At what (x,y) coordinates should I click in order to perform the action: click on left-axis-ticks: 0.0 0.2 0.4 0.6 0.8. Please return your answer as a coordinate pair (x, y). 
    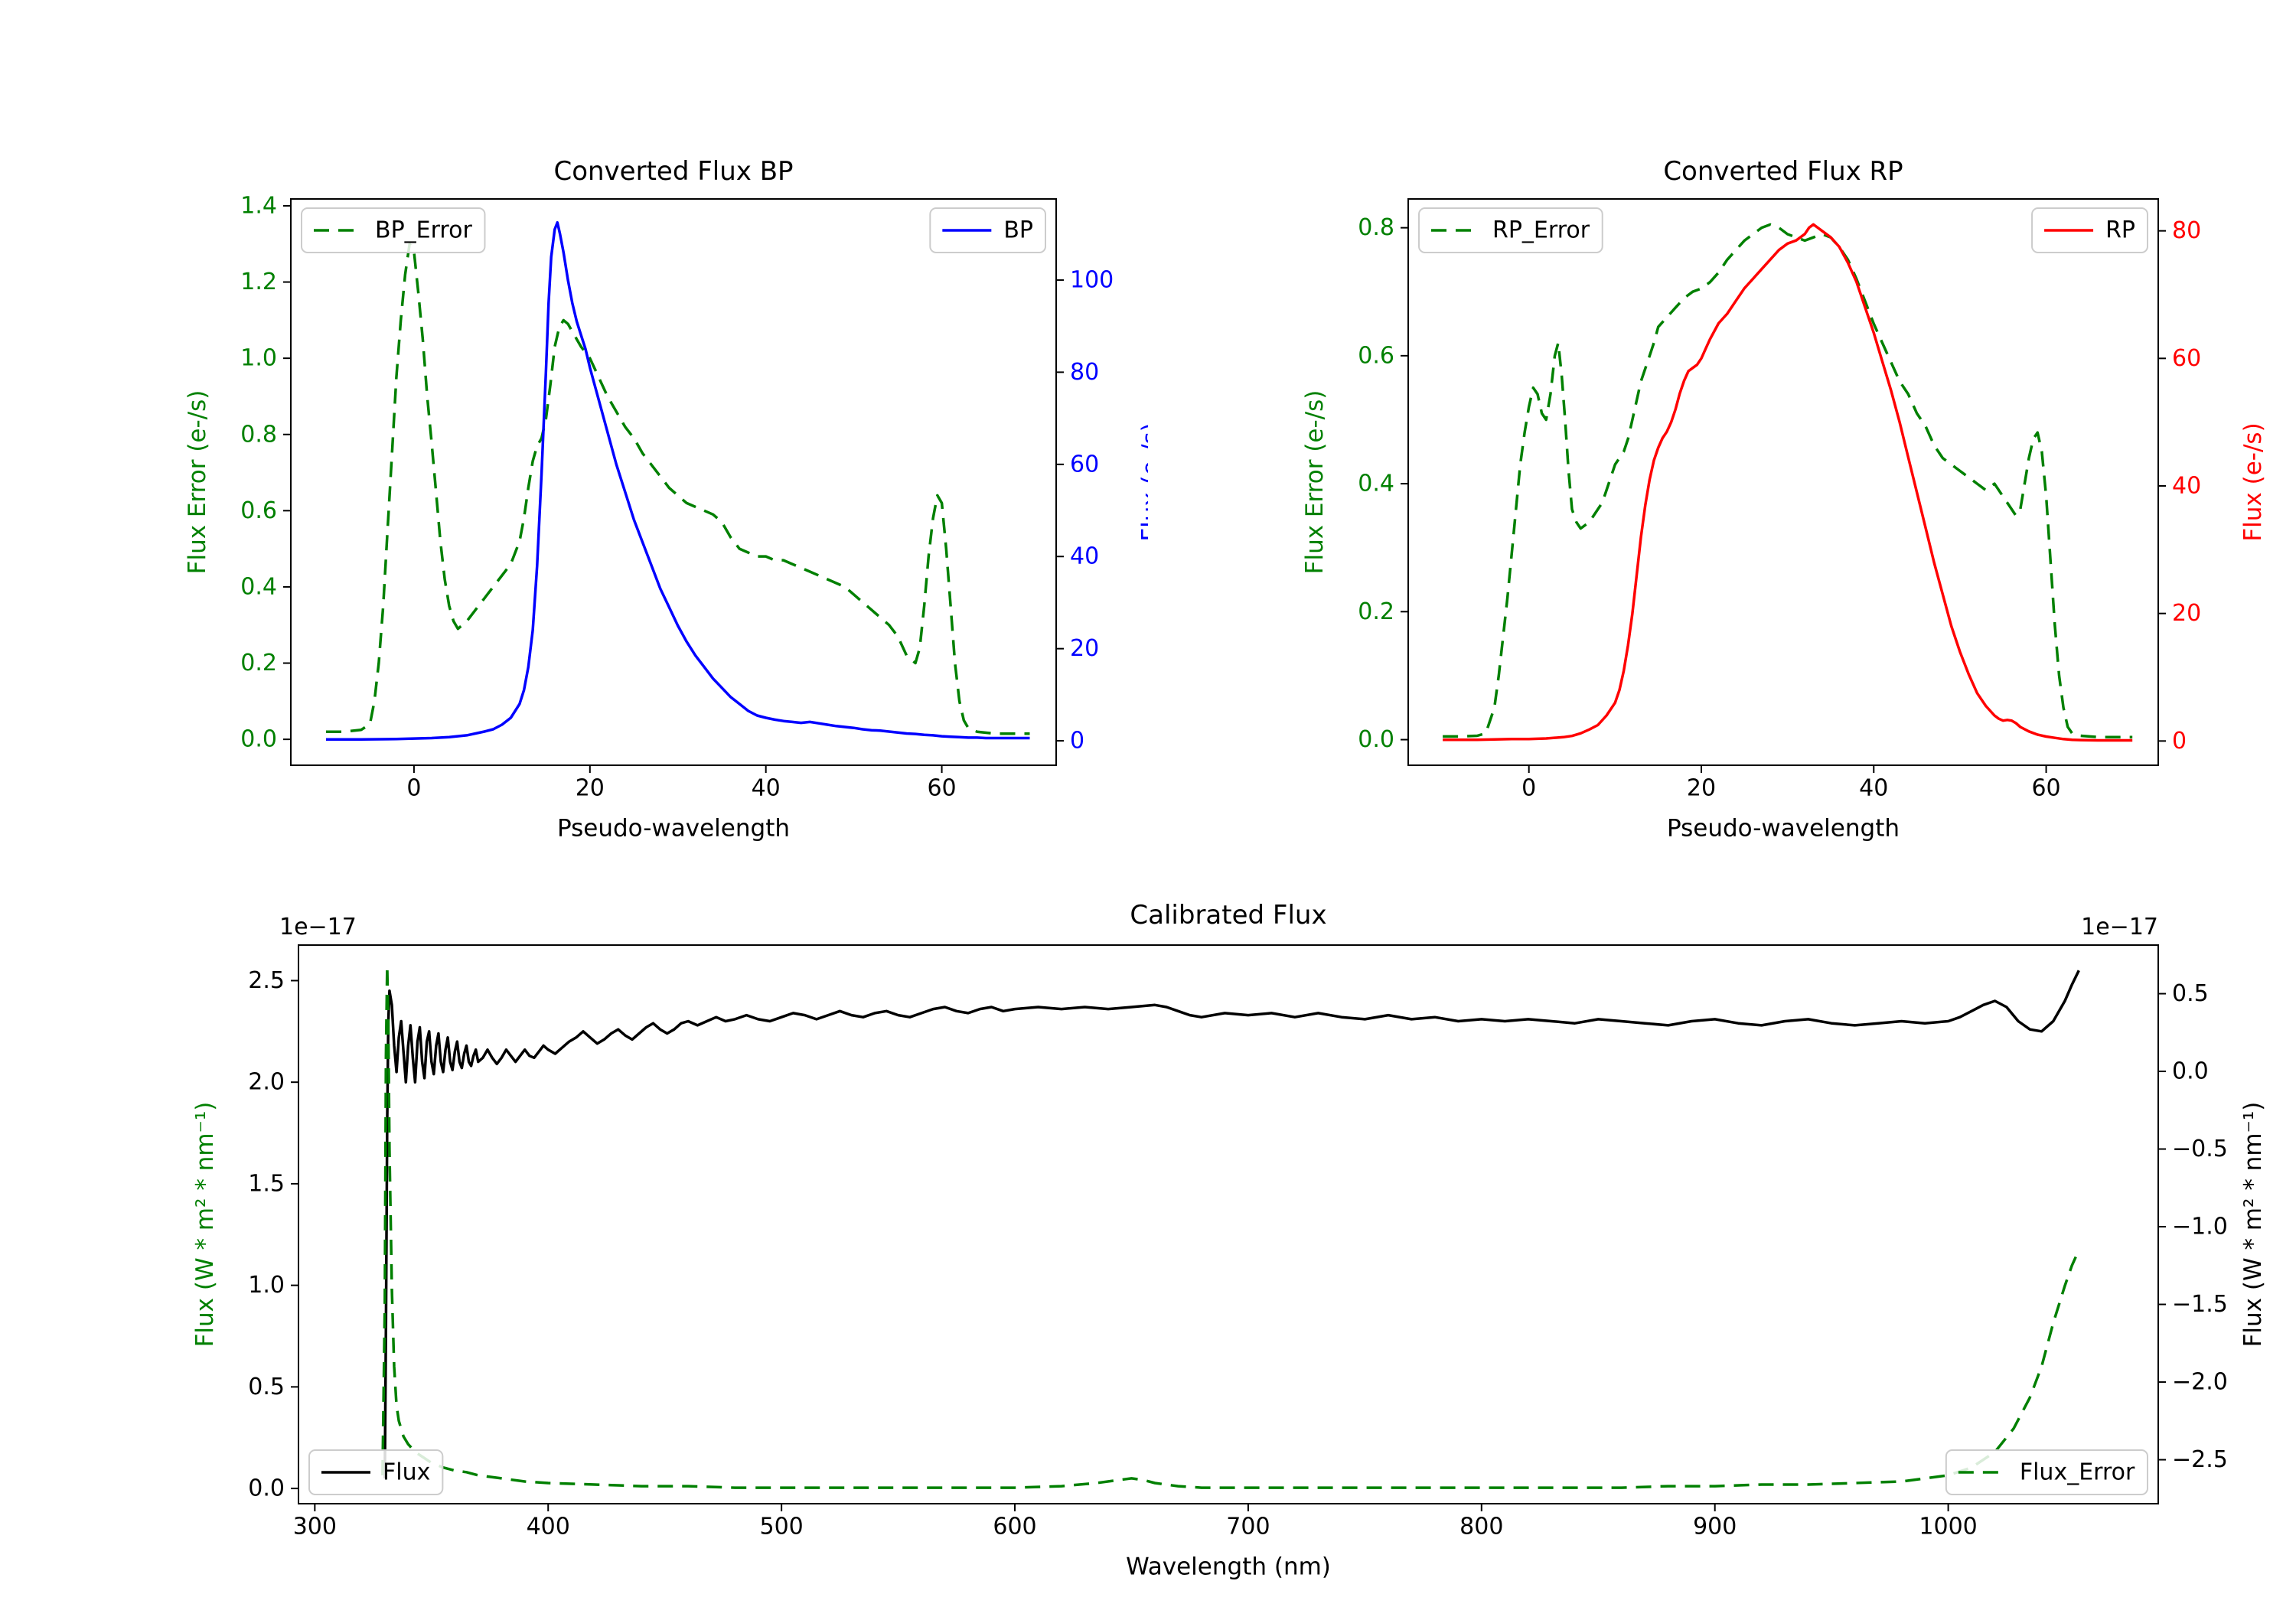
    Looking at the image, I should click on (1383, 483).